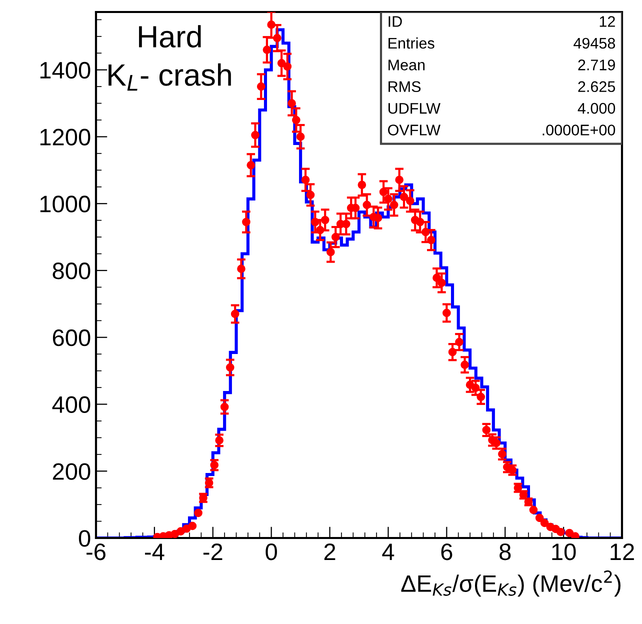 The width and height of the screenshot is (642, 624). I want to click on x-tick-label: 6, so click(446, 551).